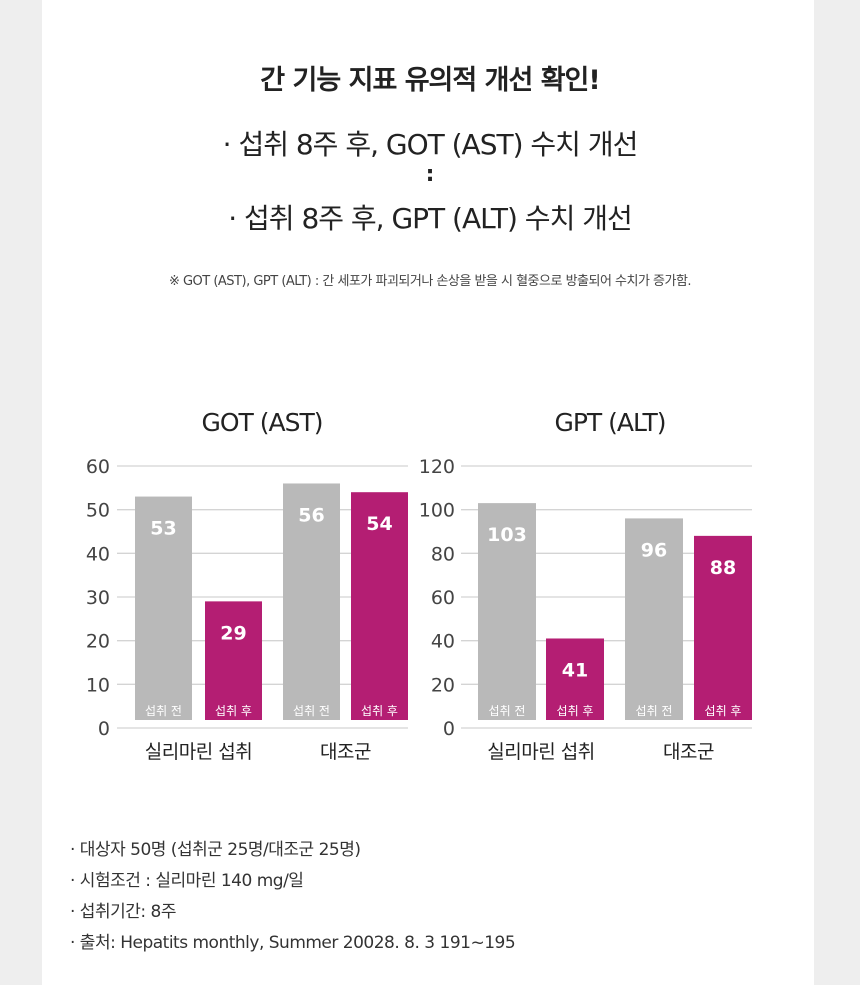 This screenshot has height=985, width=860. I want to click on bar-value-label: 96, so click(654, 550).